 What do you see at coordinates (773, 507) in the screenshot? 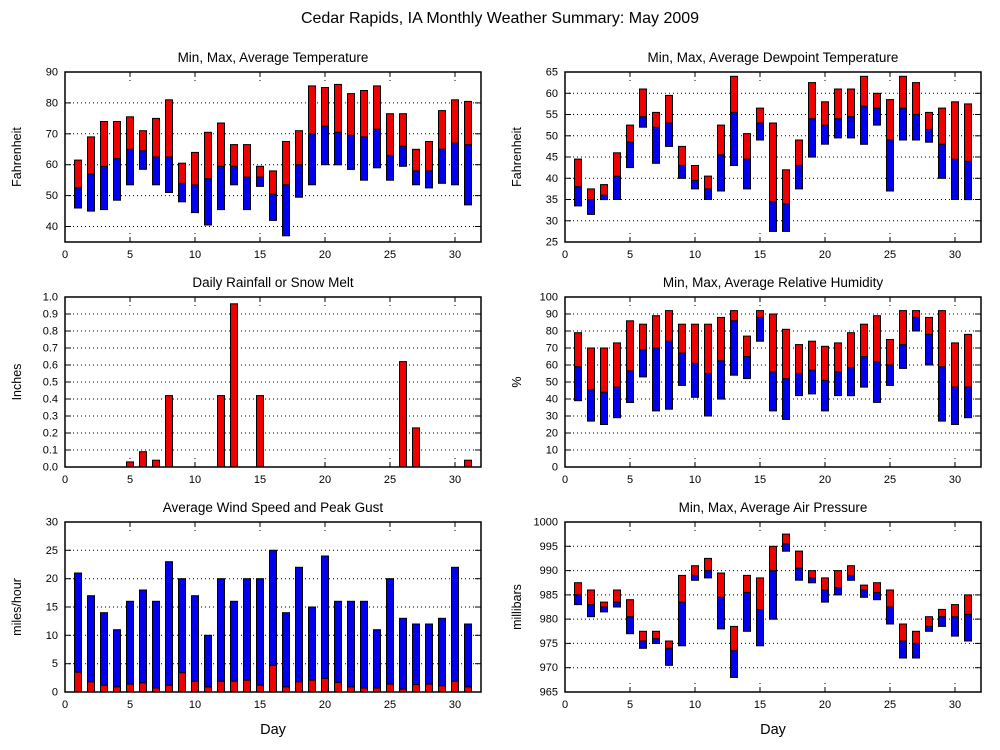
I see `chart-title: Min, Max, Average Air Pressure` at bounding box center [773, 507].